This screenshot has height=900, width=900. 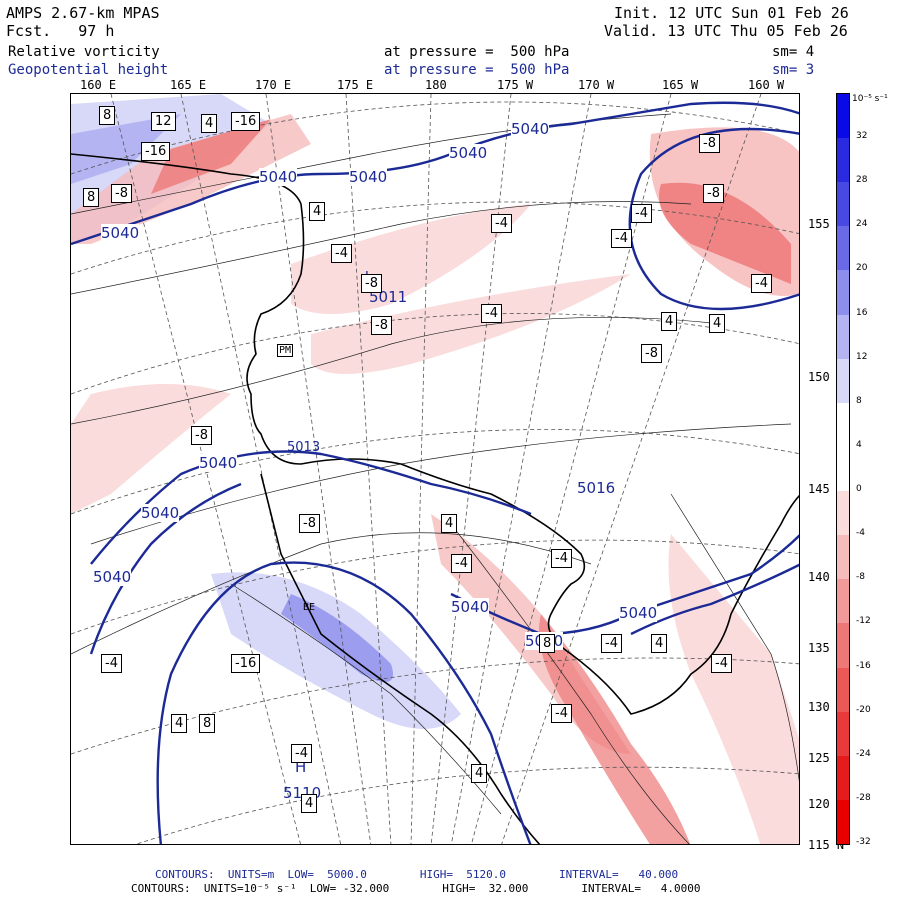 I want to click on vorticity-contour-label: 12, so click(x=163, y=121).